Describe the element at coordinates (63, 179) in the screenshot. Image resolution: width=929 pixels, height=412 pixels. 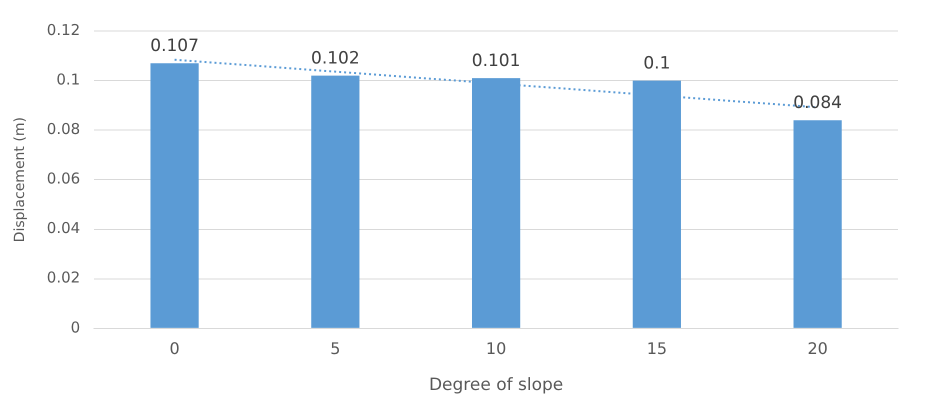
I see `y-tick-label: 0.06` at that location.